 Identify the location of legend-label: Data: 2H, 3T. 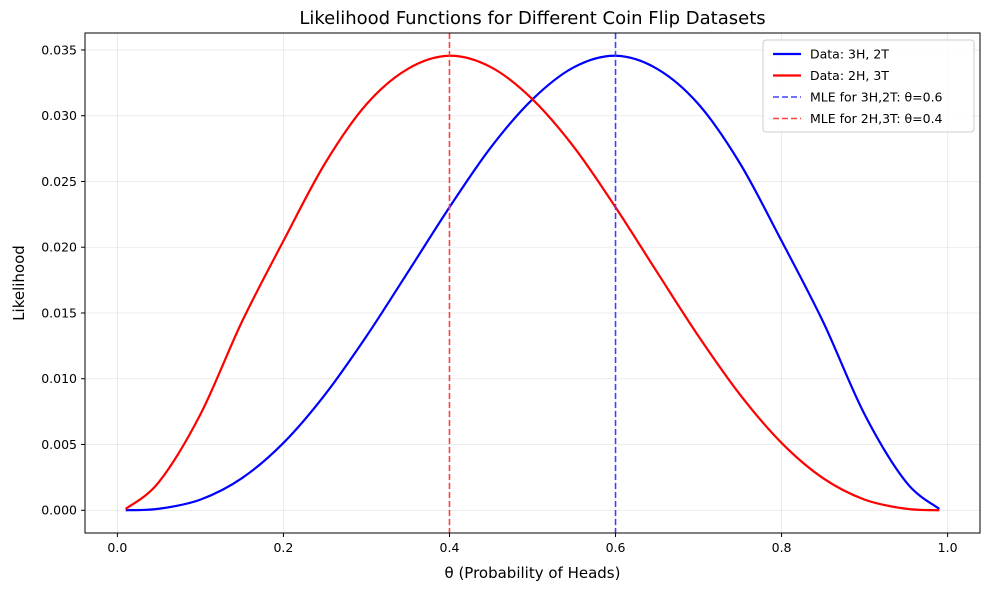
(849, 75).